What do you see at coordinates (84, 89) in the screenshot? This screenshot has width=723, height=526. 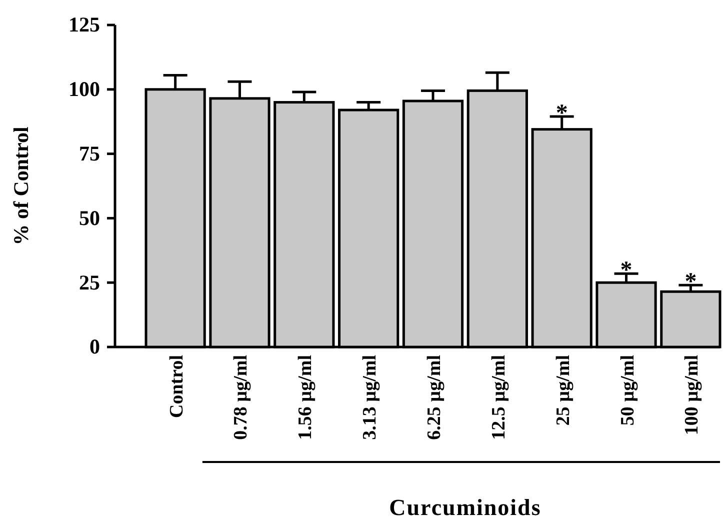 I see `y-tick-label: 100` at bounding box center [84, 89].